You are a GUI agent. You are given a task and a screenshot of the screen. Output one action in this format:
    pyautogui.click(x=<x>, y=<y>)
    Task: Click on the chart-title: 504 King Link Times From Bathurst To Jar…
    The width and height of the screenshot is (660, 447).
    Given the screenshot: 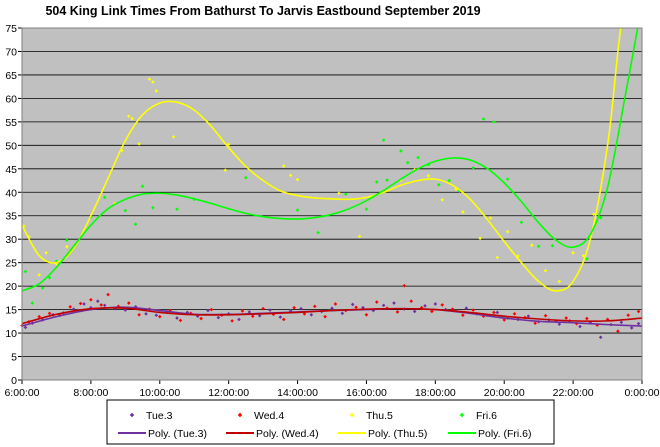 What is the action you would take?
    pyautogui.click(x=262, y=11)
    